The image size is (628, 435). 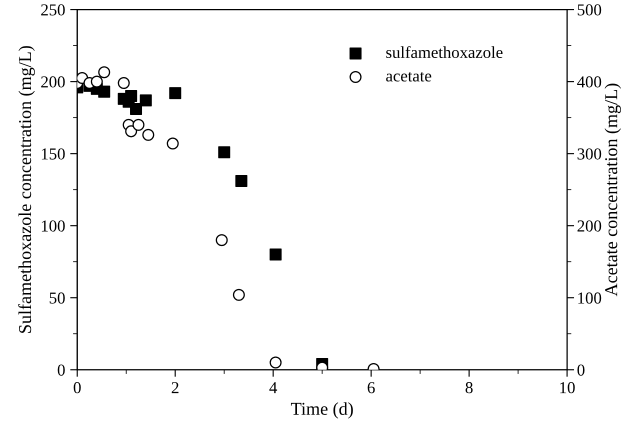 What do you see at coordinates (273, 388) in the screenshot?
I see `x-tick-label: 4` at bounding box center [273, 388].